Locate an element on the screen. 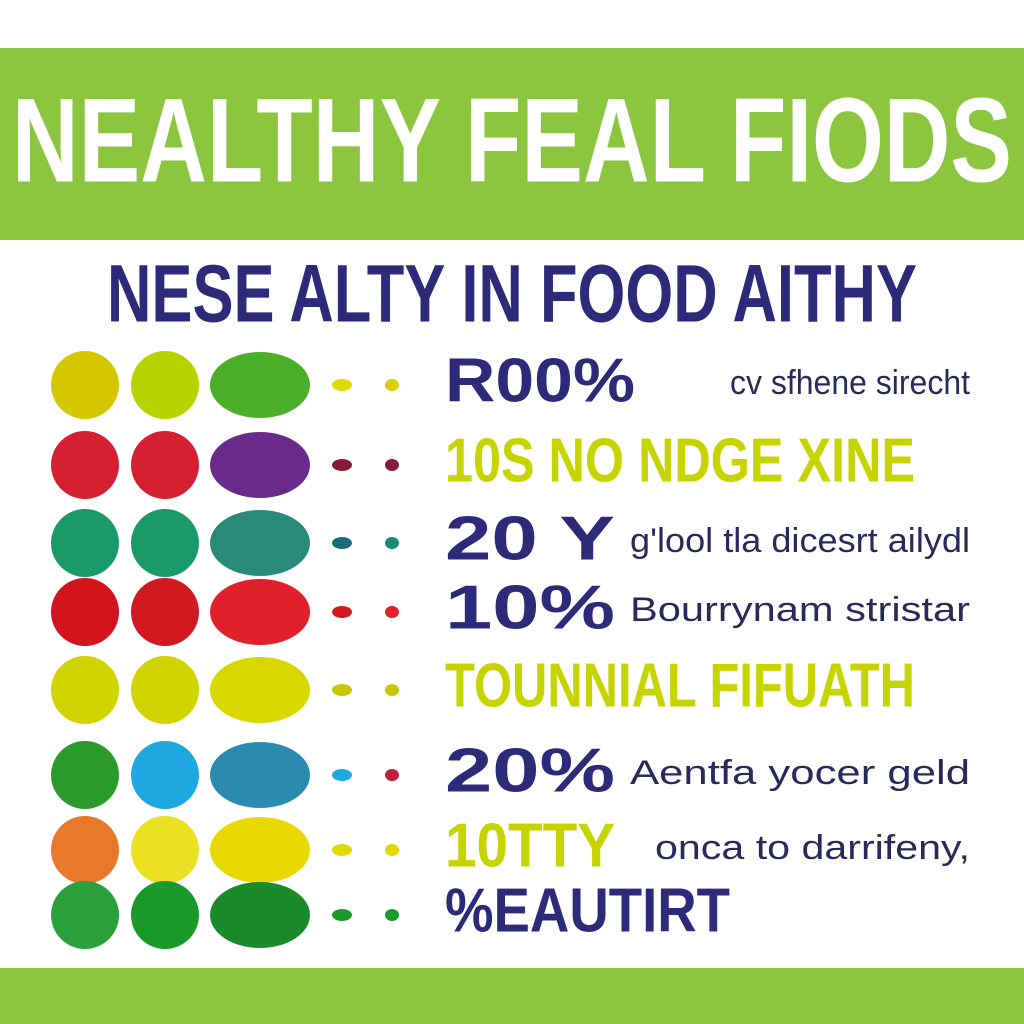 This screenshot has width=1024, height=1024. row-label: 10TTY is located at coordinates (530, 845).